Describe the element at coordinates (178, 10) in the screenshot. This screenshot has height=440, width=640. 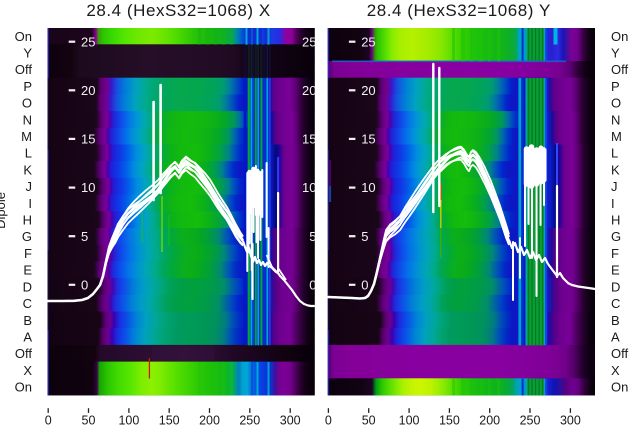
I see `svg-text: 28.4 (HexS32=1068) X` at that location.